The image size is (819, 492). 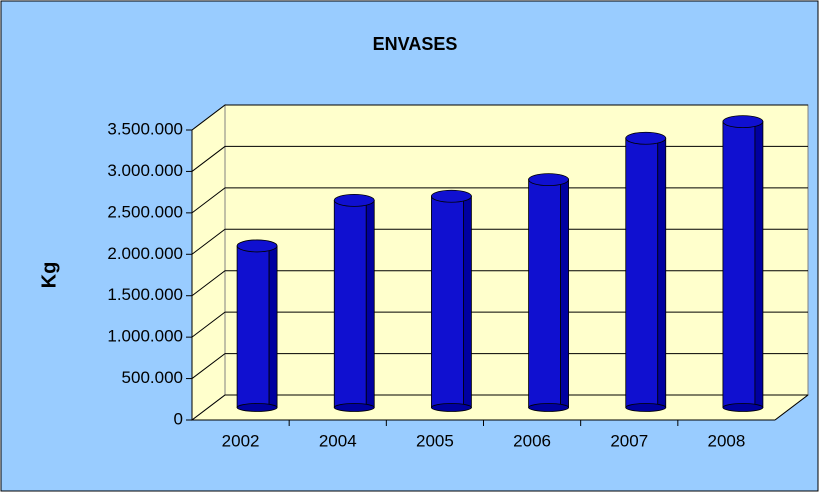 I want to click on y-tick-label: 0, so click(x=178, y=418).